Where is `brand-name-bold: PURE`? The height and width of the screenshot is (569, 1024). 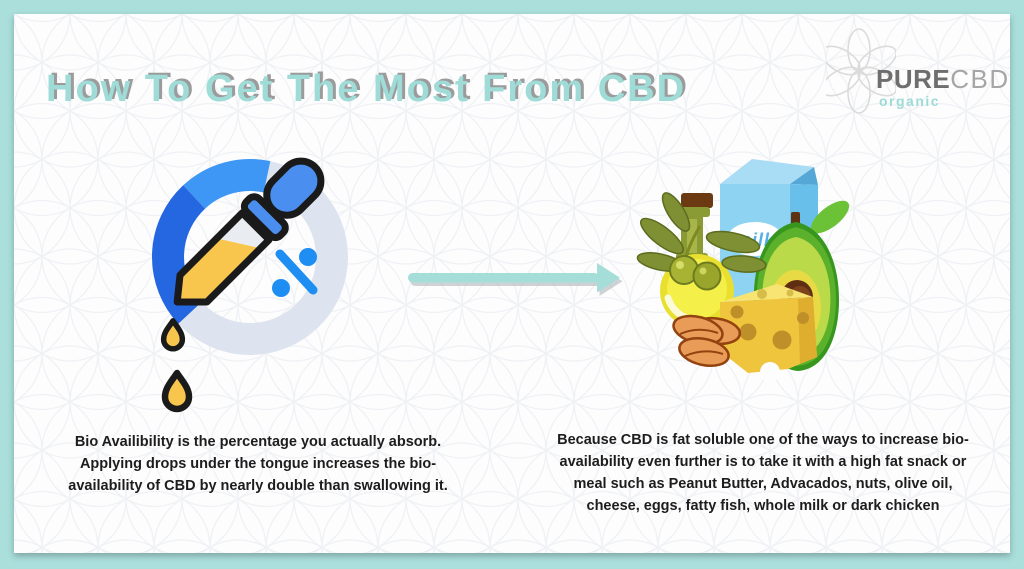 brand-name-bold: PURE is located at coordinates (913, 79).